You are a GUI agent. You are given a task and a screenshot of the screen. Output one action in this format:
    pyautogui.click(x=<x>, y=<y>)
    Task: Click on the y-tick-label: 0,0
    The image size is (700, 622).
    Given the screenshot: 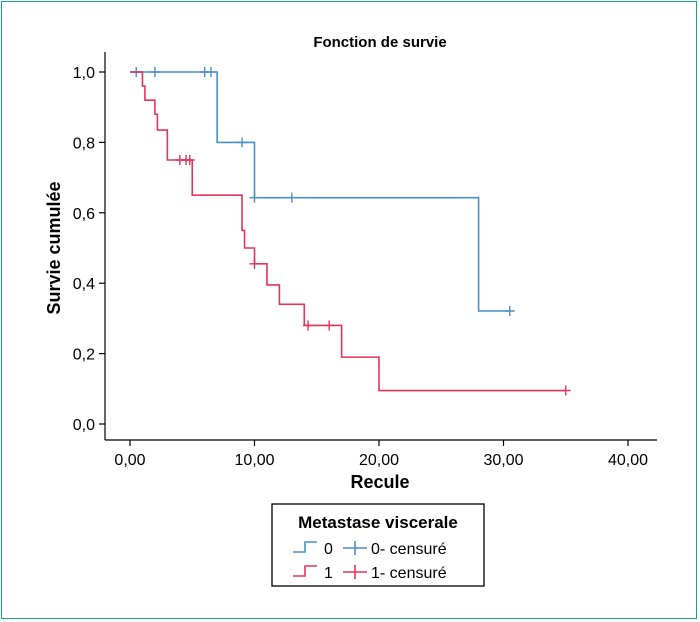 What is the action you would take?
    pyautogui.click(x=84, y=425)
    